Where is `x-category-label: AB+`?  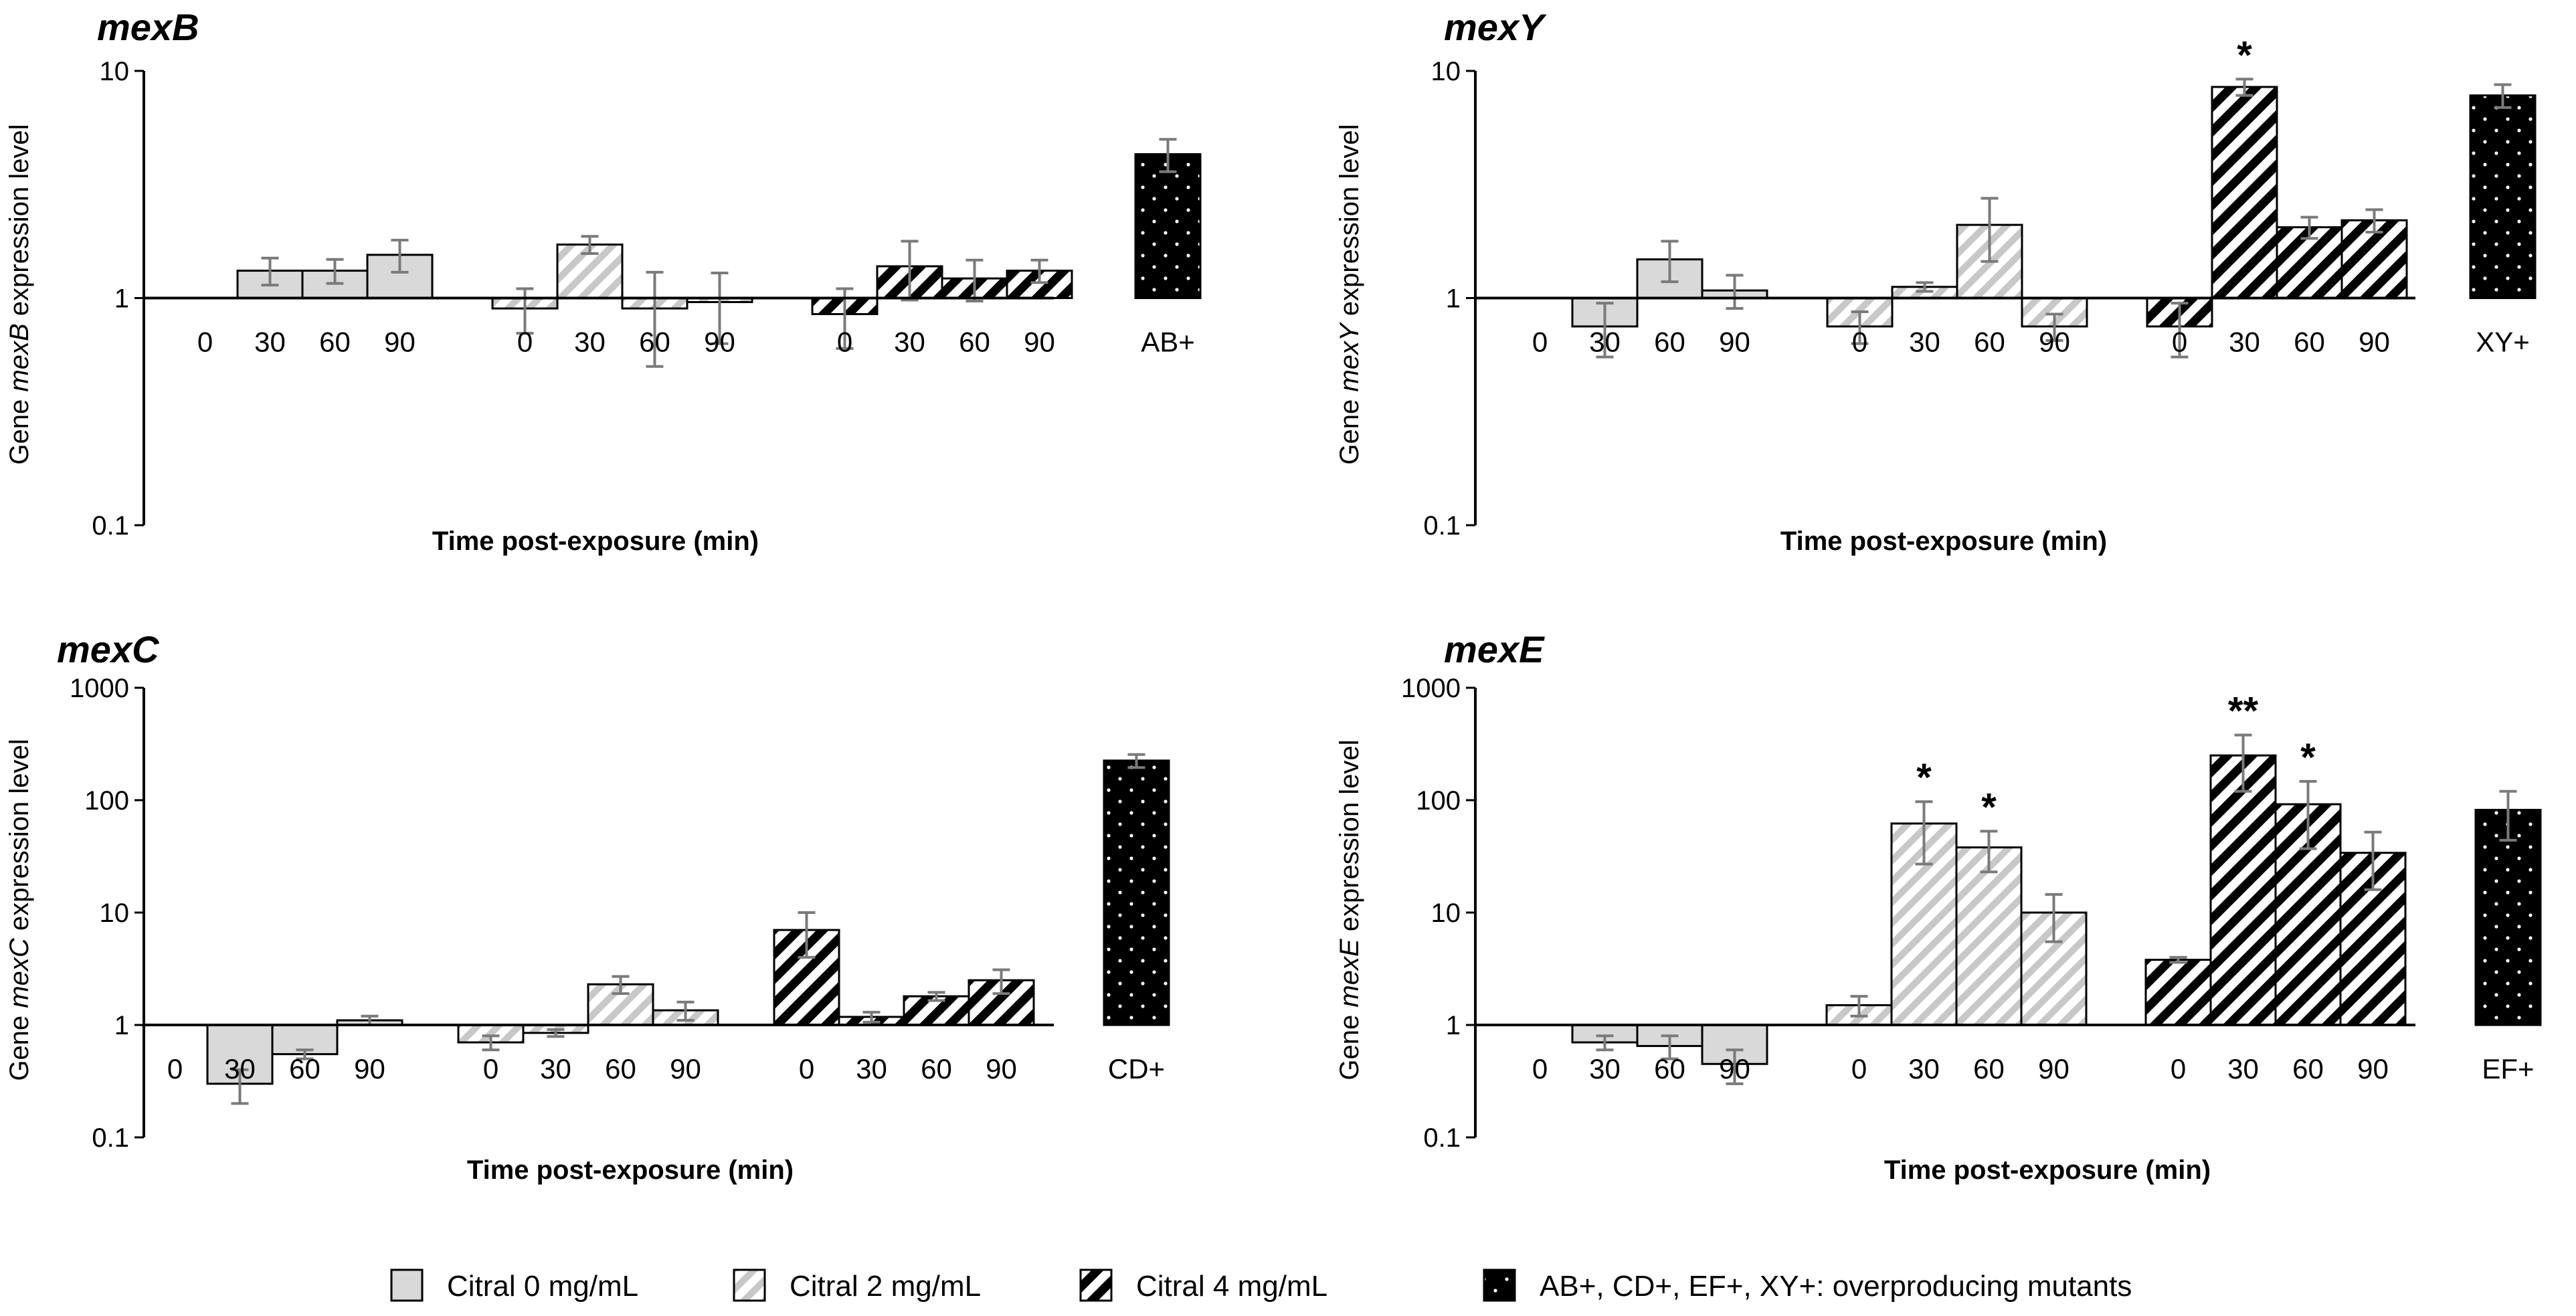
x-category-label: AB+ is located at coordinates (1168, 342).